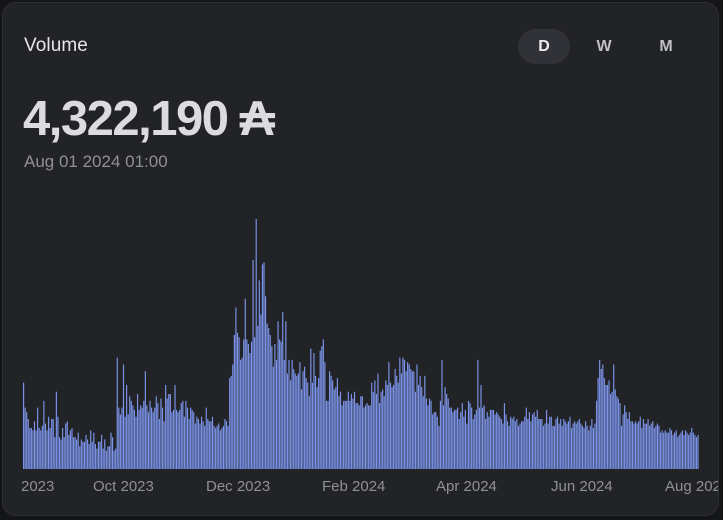 The height and width of the screenshot is (520, 723). Describe the element at coordinates (604, 46) in the screenshot. I see `tab-week: W` at that location.